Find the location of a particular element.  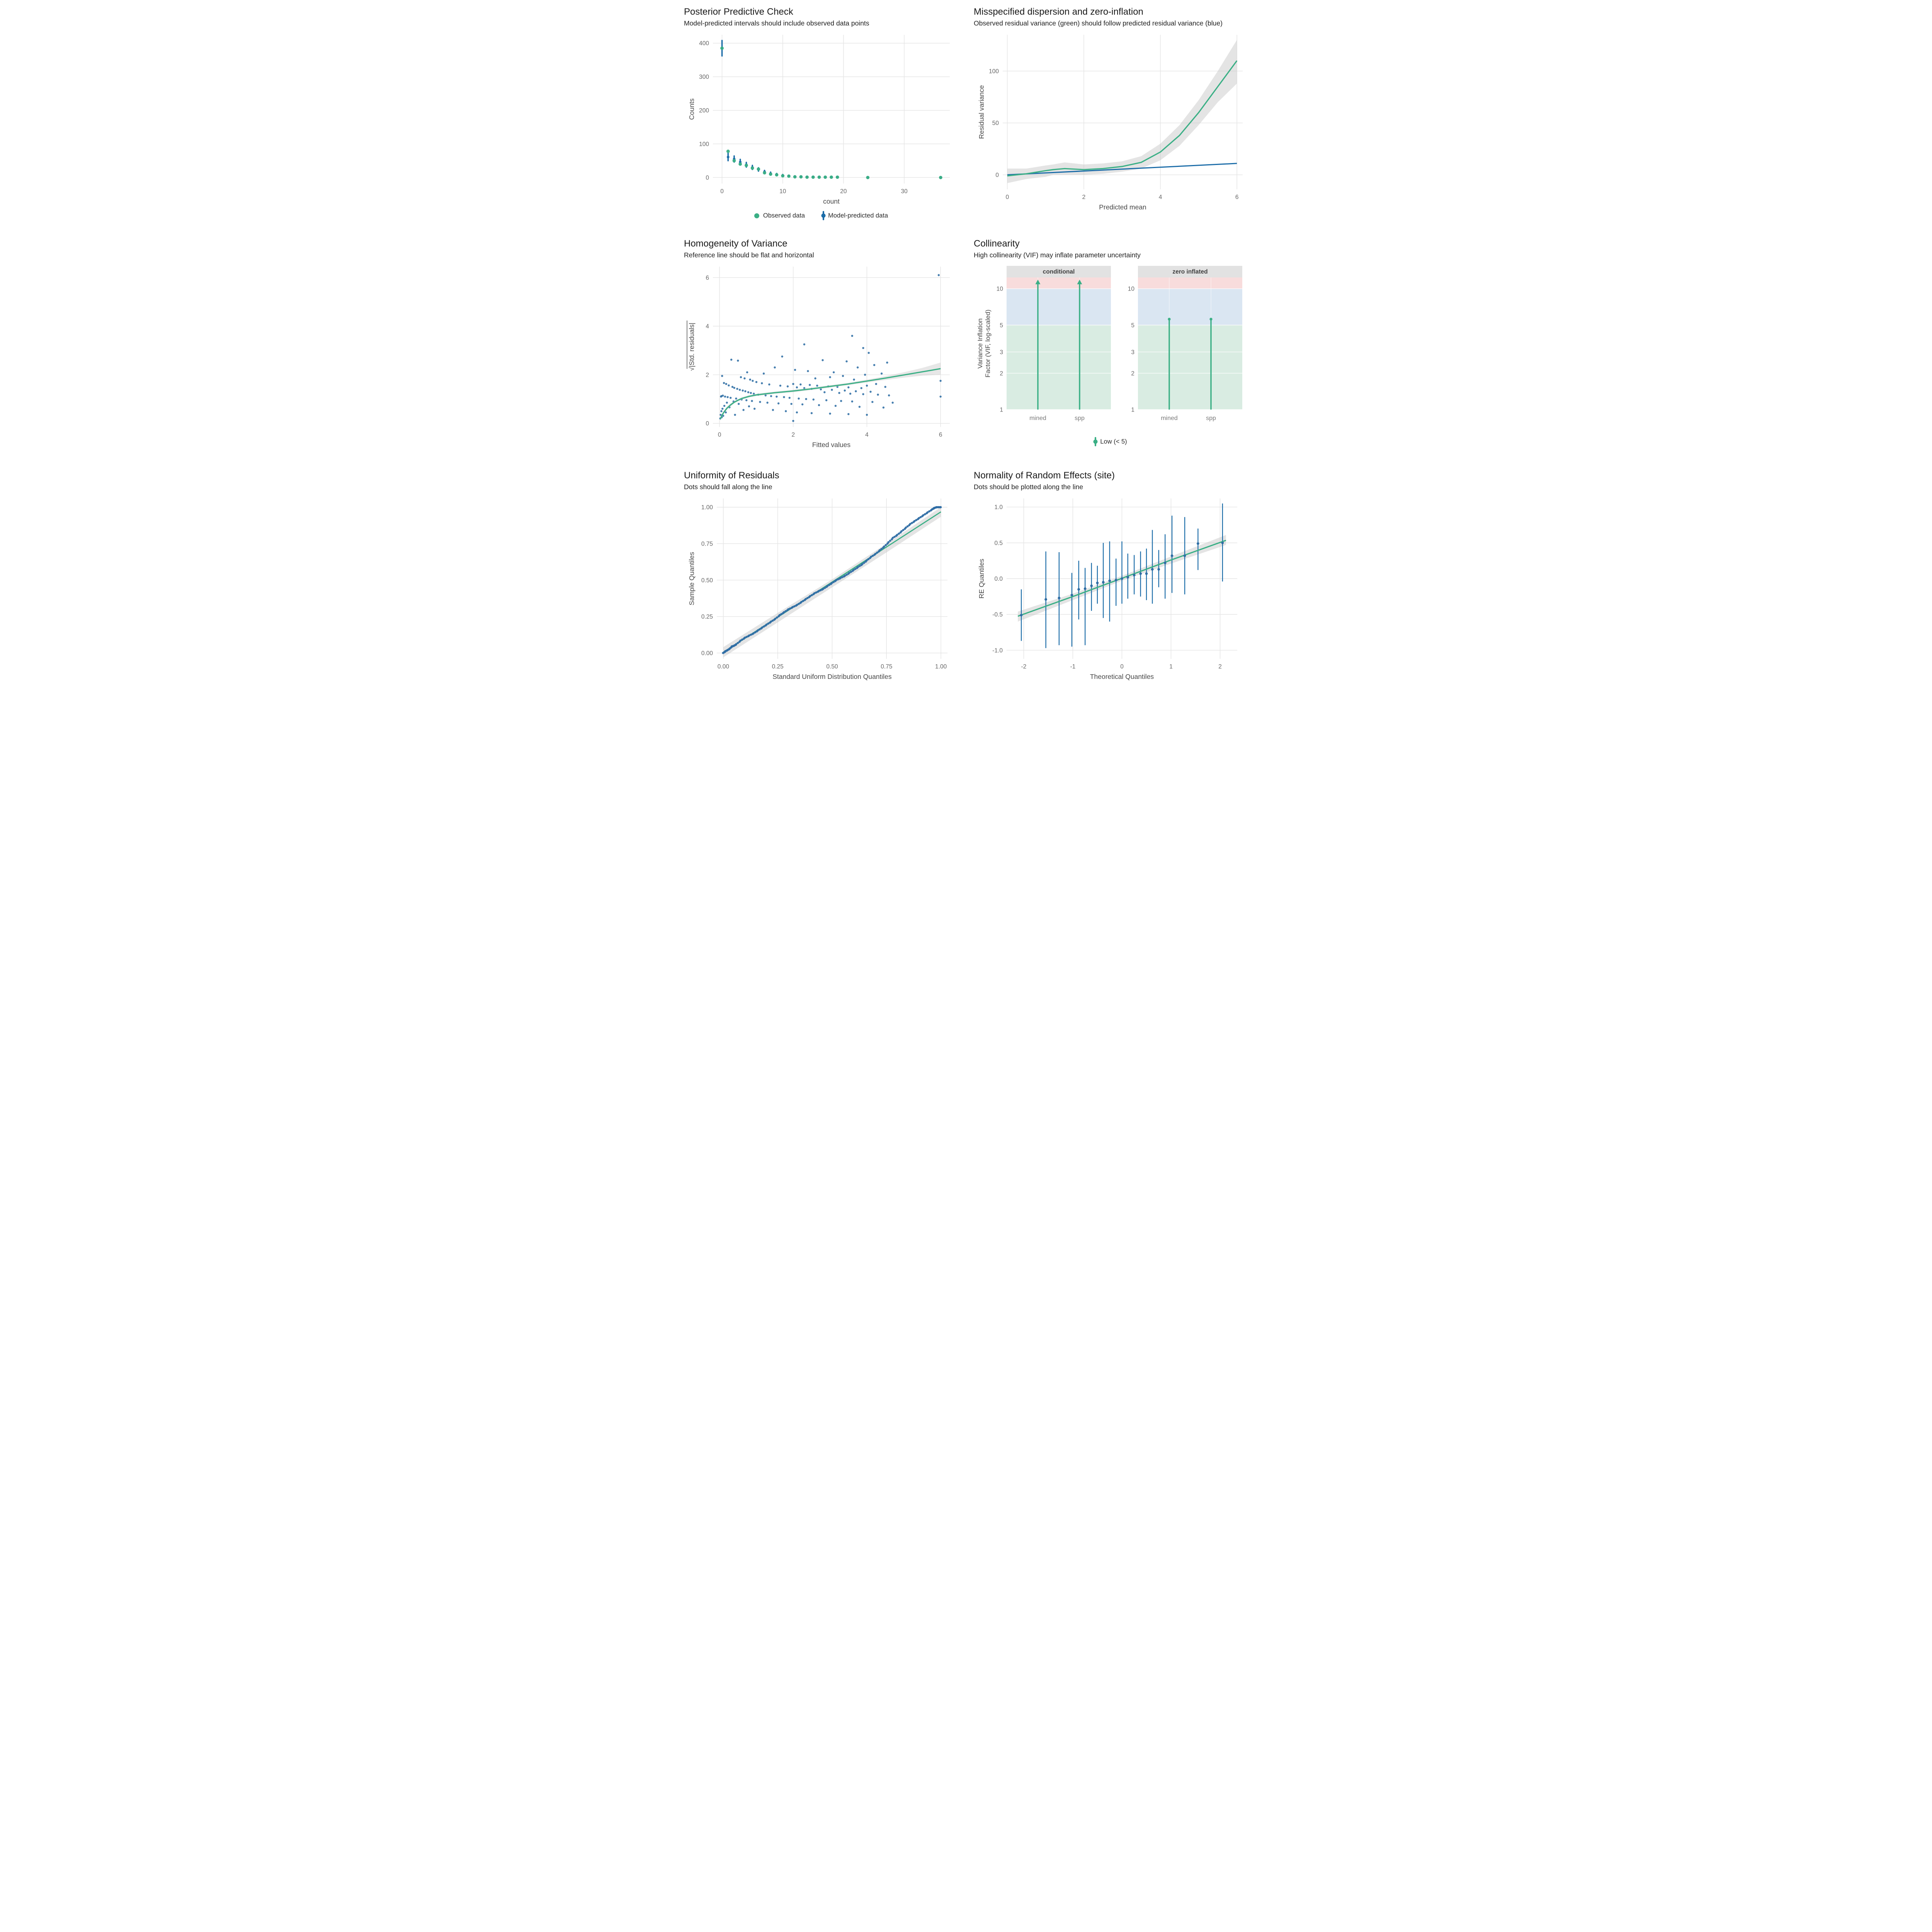

svg-text: Fitted values is located at coordinates (831, 445).